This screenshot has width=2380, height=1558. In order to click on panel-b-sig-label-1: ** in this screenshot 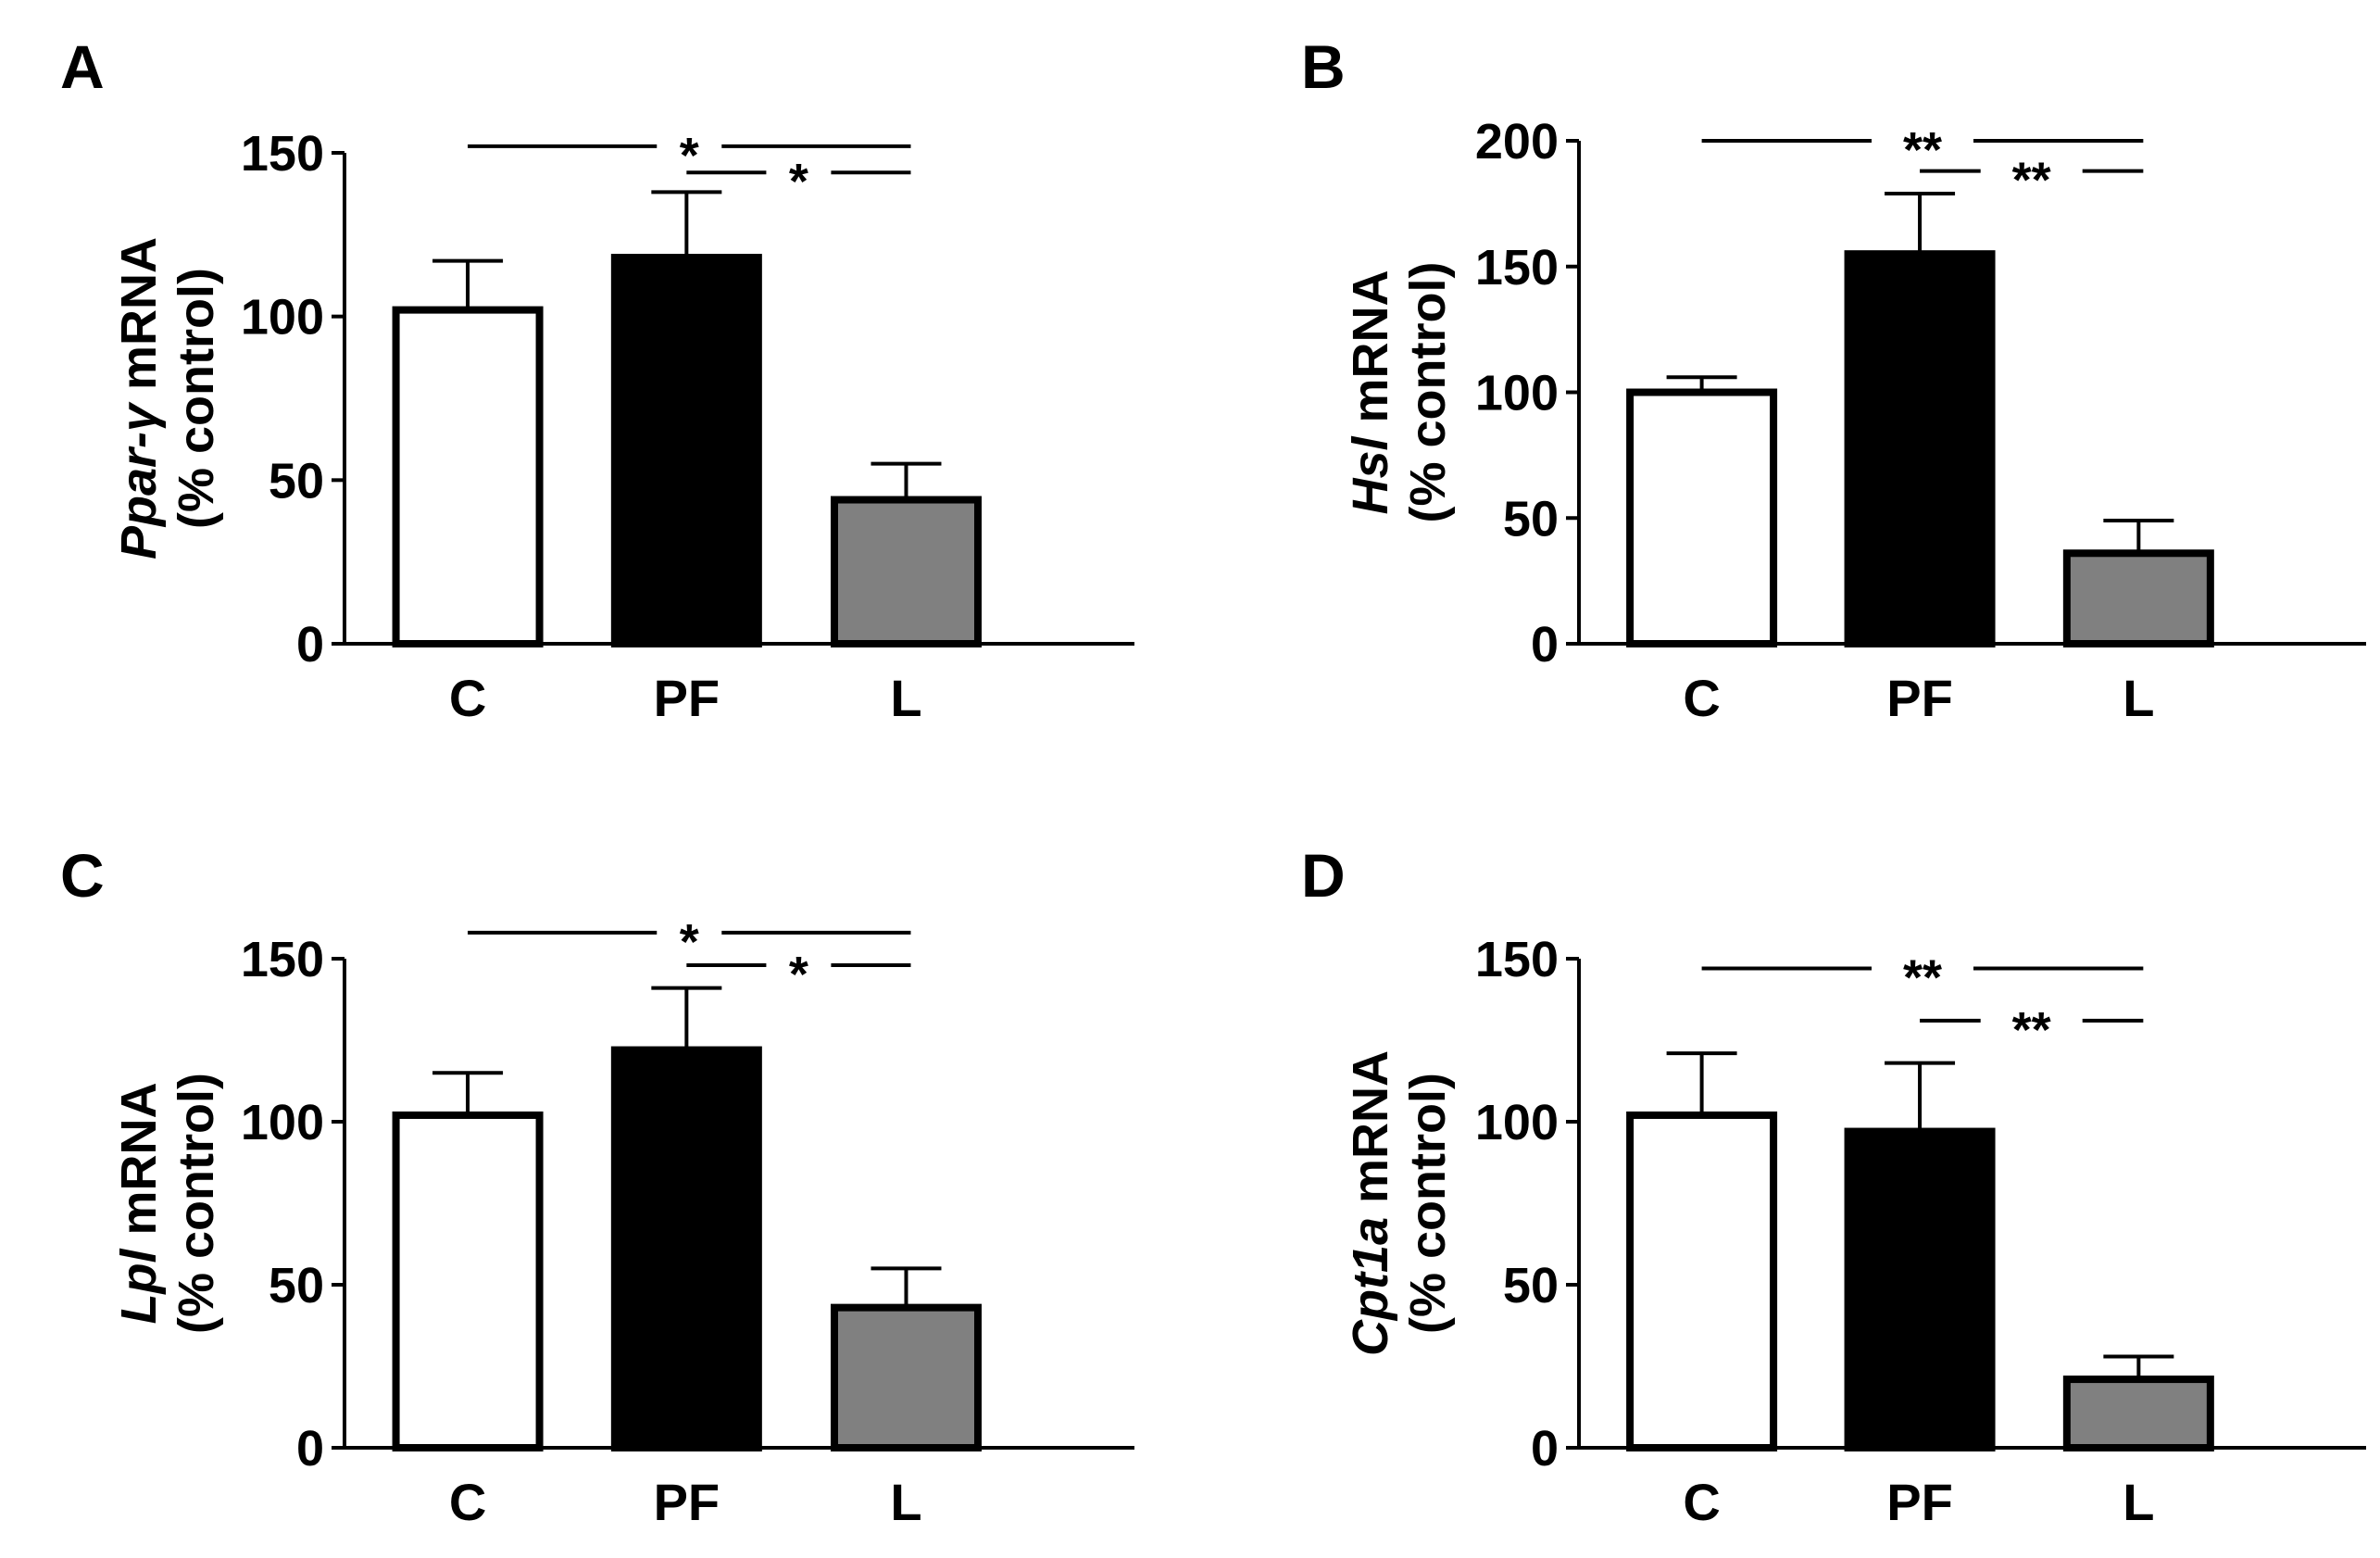, I will do `click(2031, 180)`.